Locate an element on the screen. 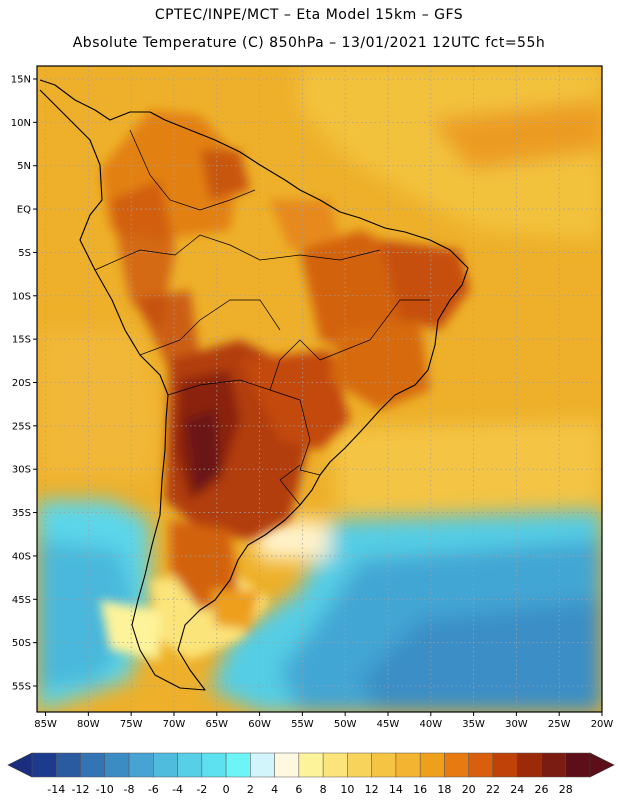  lon-label: 45W is located at coordinates (388, 724).